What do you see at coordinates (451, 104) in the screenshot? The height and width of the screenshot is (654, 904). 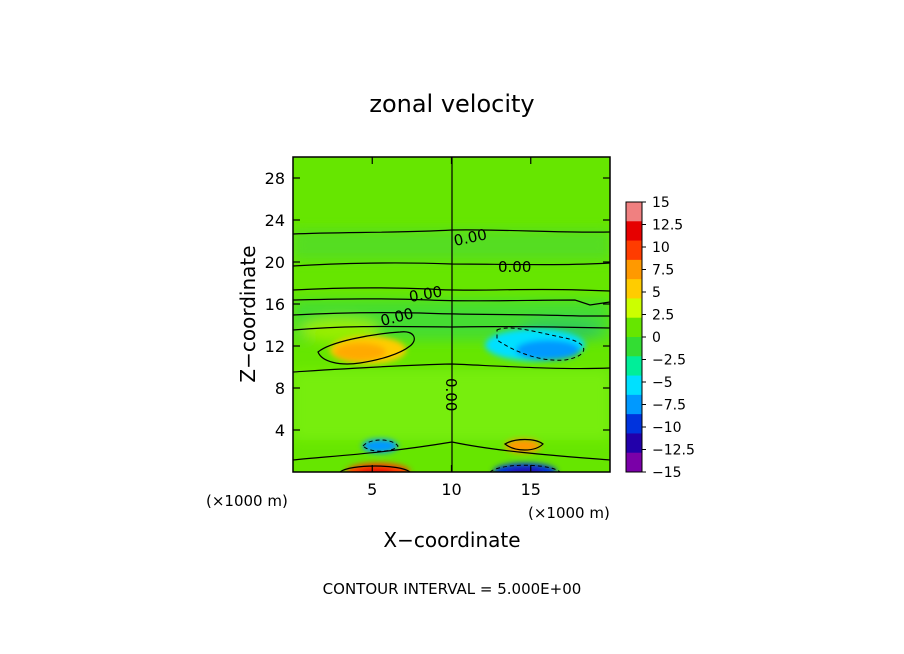 I see `chart-title: zonal velocity` at bounding box center [451, 104].